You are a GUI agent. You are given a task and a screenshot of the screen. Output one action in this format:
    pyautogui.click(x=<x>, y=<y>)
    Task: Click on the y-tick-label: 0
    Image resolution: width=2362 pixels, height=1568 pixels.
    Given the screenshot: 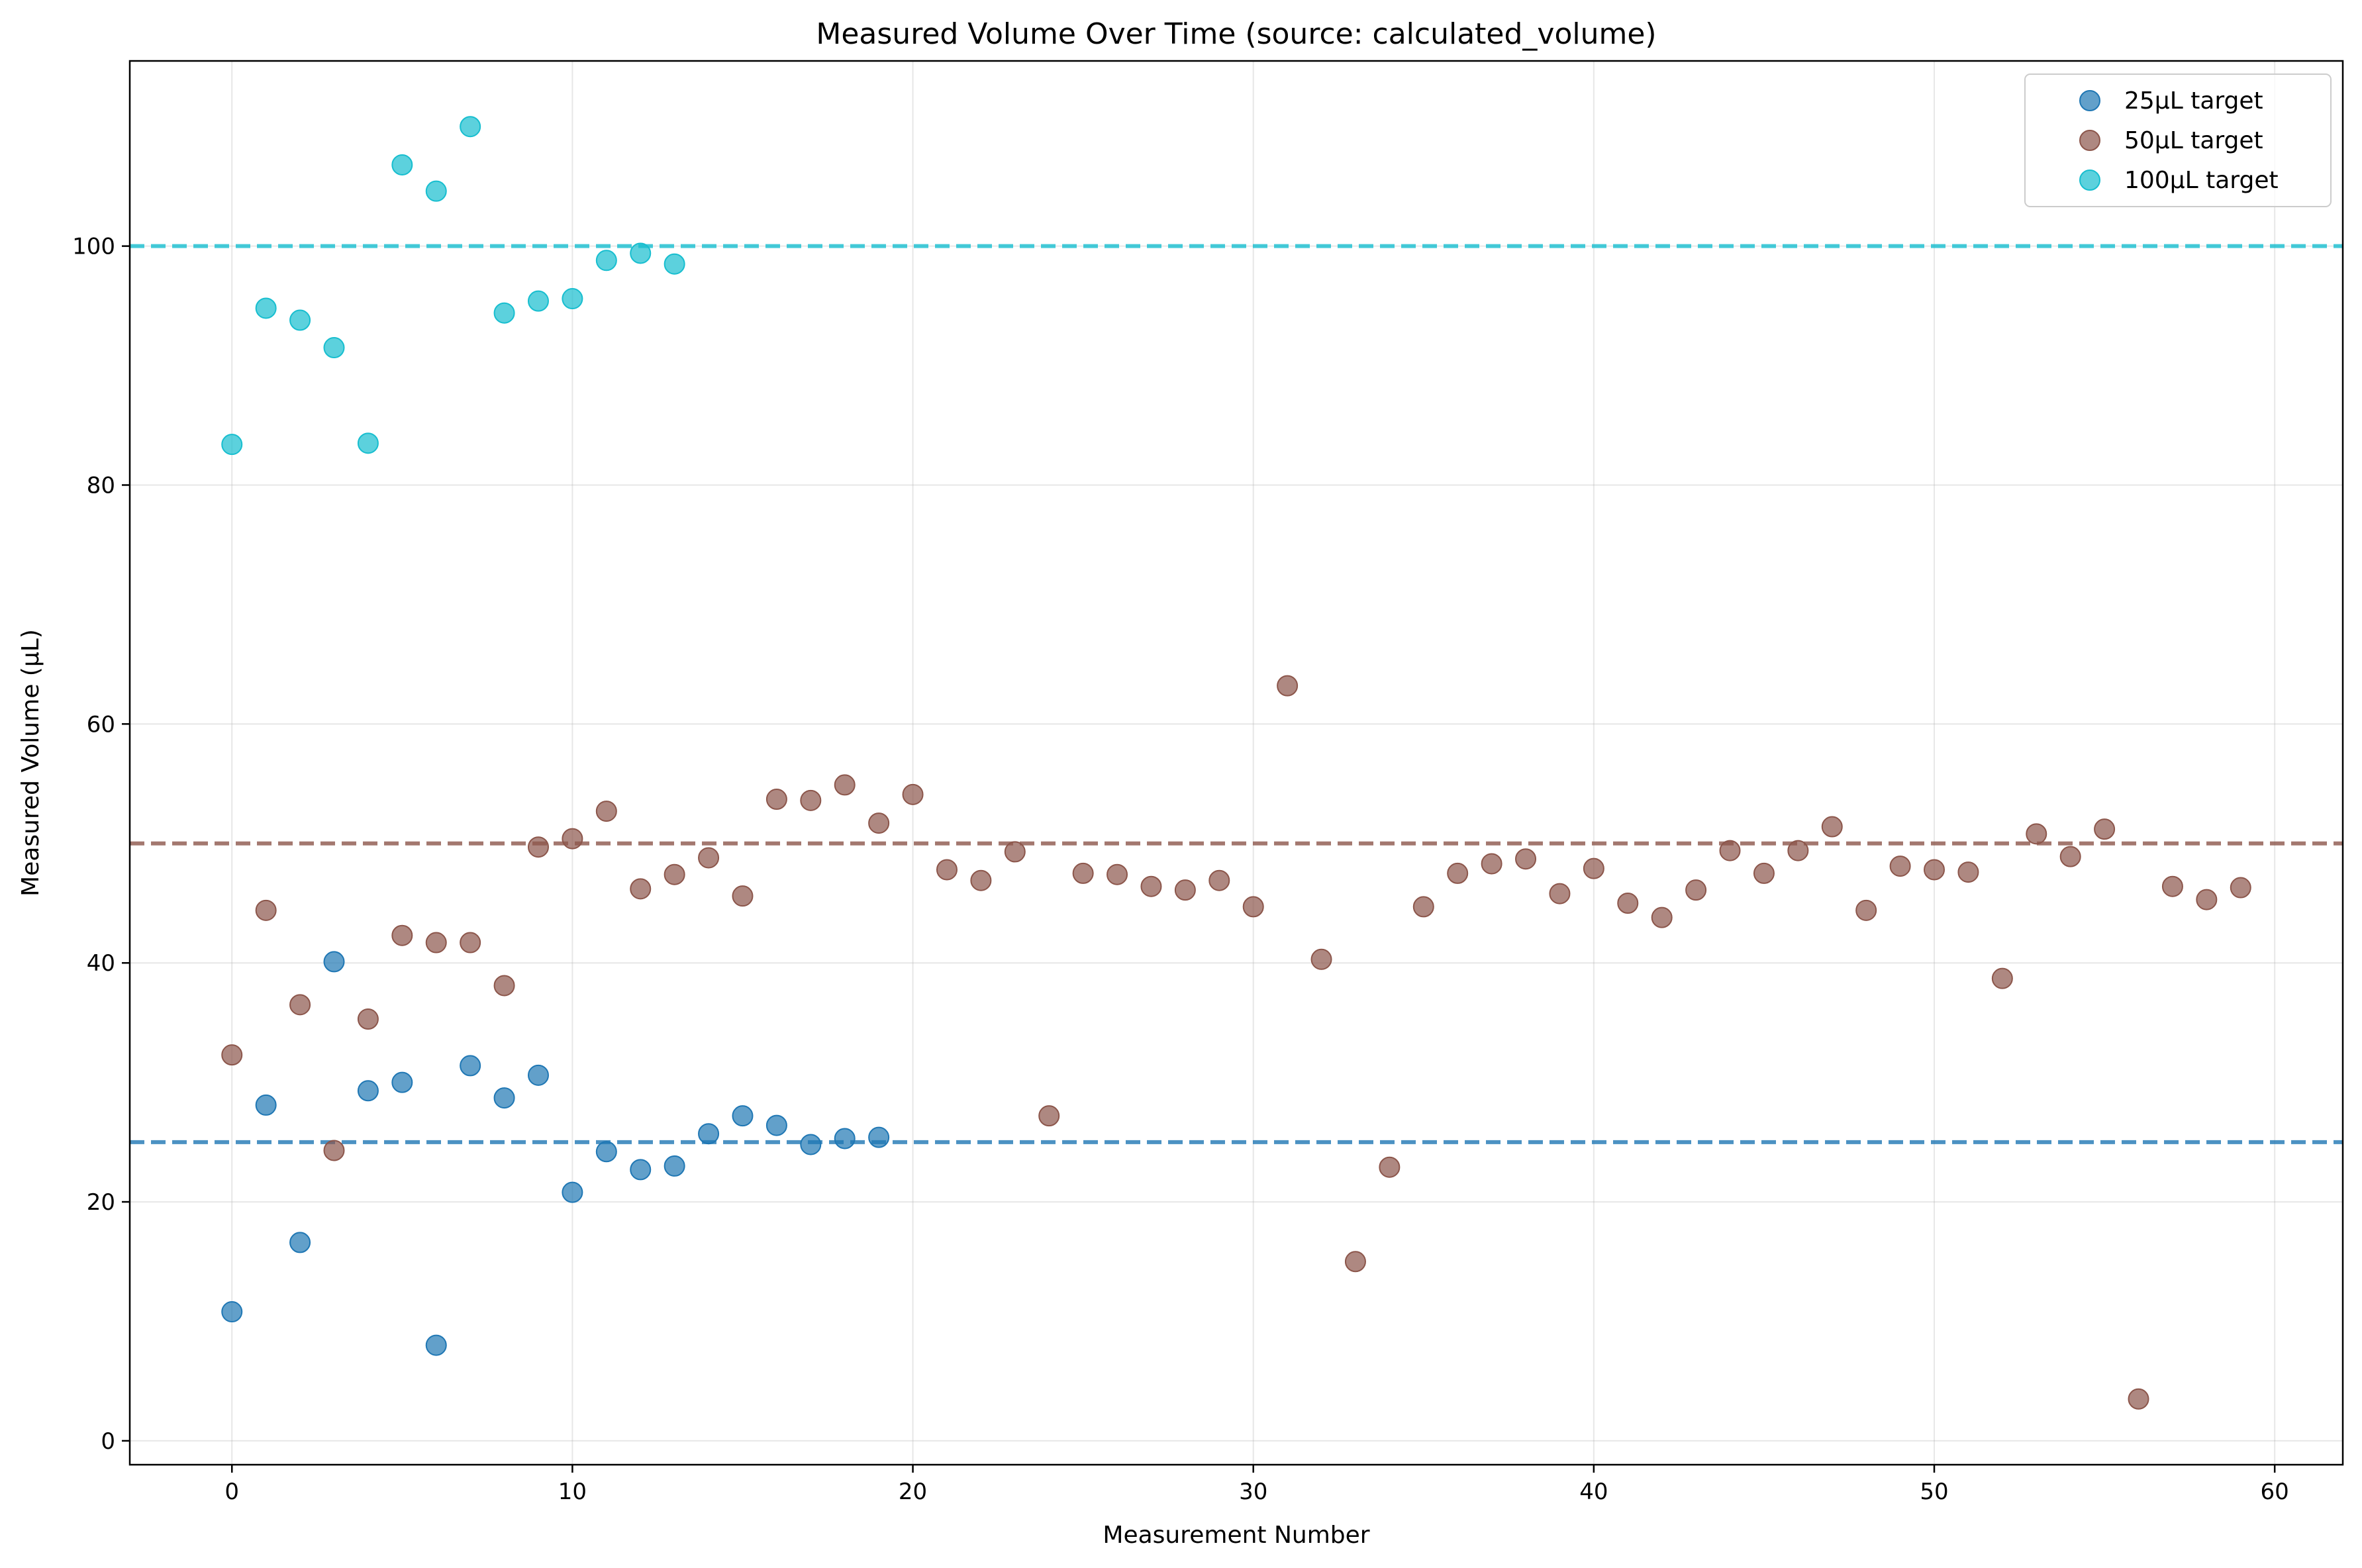 What is the action you would take?
    pyautogui.click(x=108, y=1441)
    